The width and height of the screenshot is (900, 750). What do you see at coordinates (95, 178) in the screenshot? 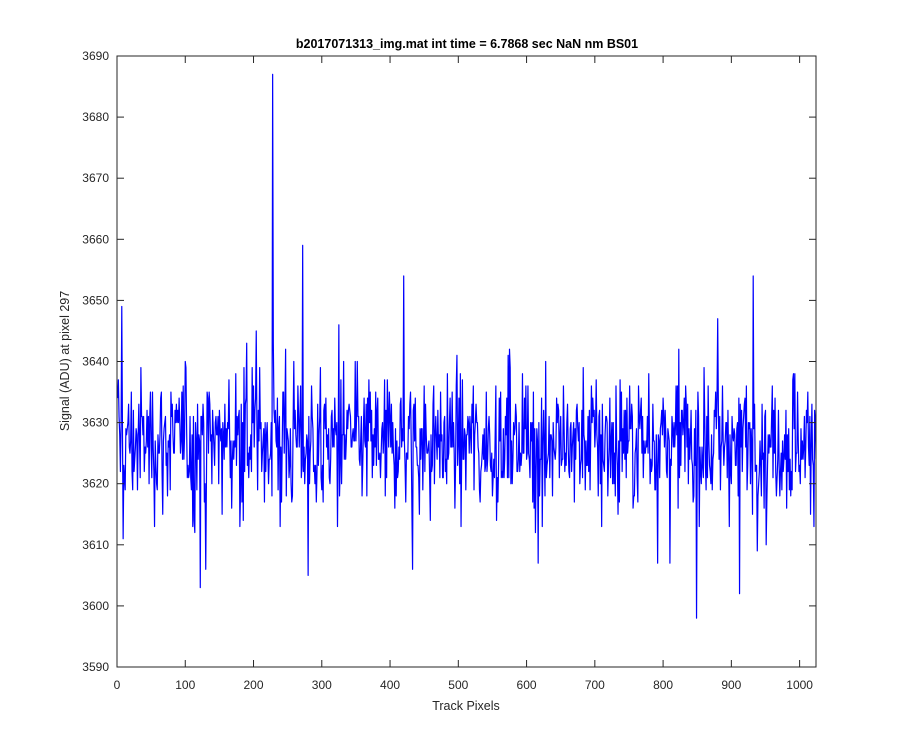
I see `y-tick-label: 3670` at bounding box center [95, 178].